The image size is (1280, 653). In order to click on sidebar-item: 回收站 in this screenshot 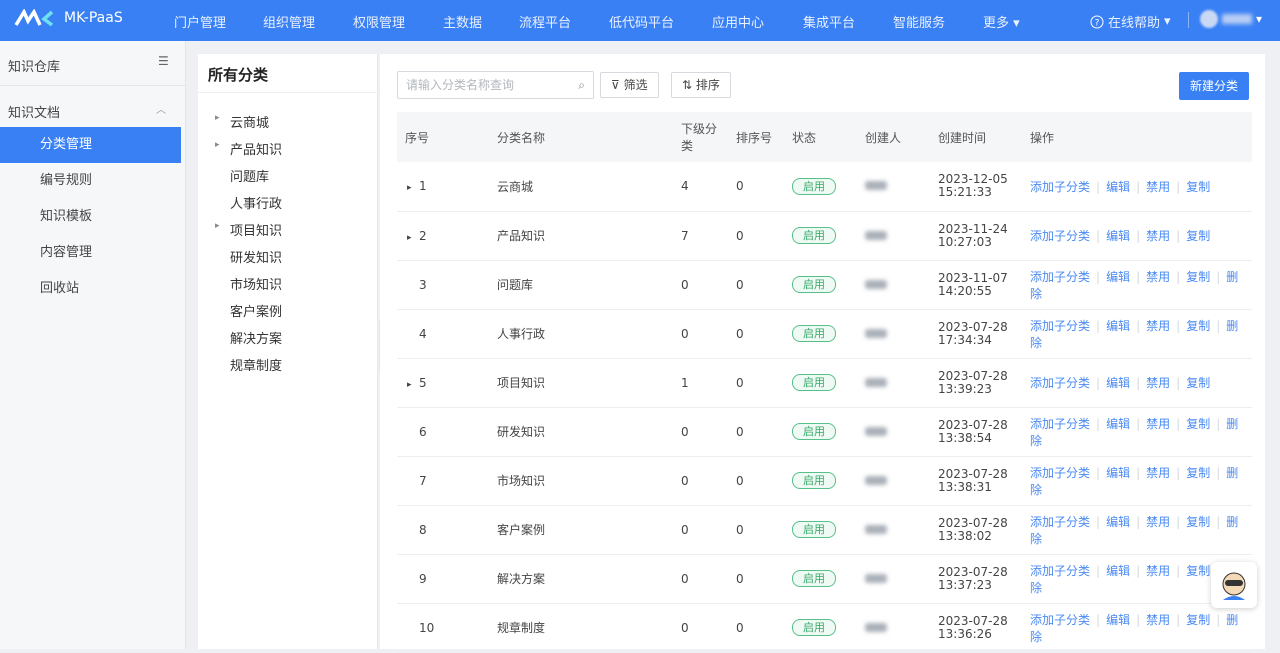, I will do `click(60, 288)`.